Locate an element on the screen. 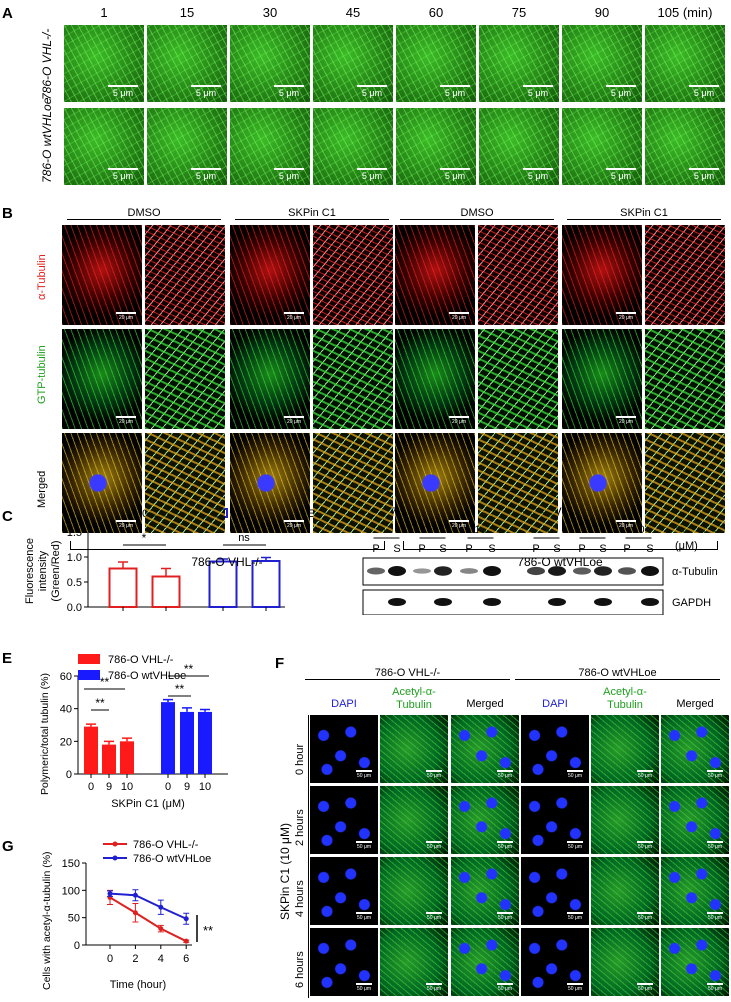 The width and height of the screenshot is (731, 1002). x-tick-label: 10 is located at coordinates (127, 787).